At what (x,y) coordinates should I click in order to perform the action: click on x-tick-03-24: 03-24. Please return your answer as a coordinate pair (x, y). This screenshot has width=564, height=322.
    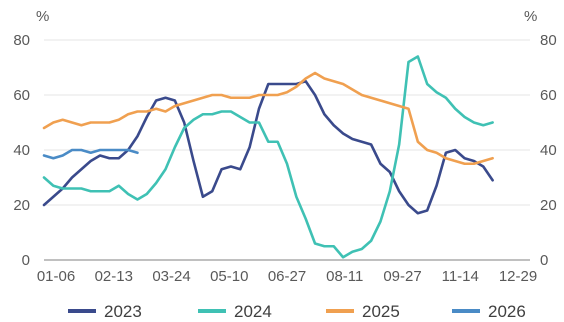
    Looking at the image, I should click on (171, 276).